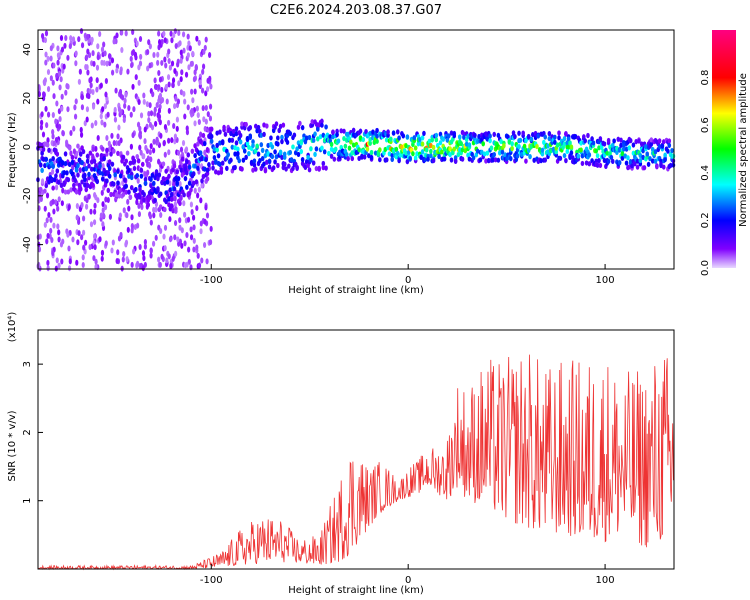  I want to click on heatmap-y-ticks: -40 -20 0 20 40, so click(32, 148).